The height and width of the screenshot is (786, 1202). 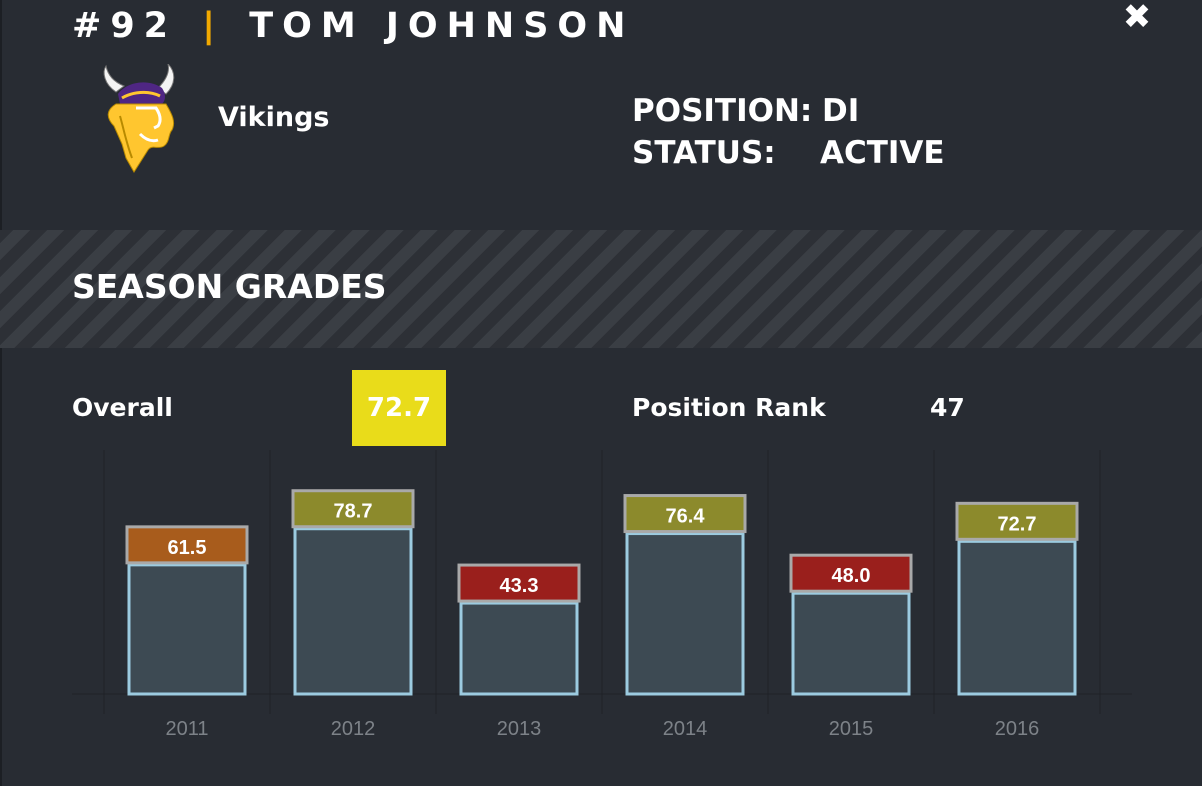 What do you see at coordinates (519, 586) in the screenshot?
I see `grade-label-2013: 43.3` at bounding box center [519, 586].